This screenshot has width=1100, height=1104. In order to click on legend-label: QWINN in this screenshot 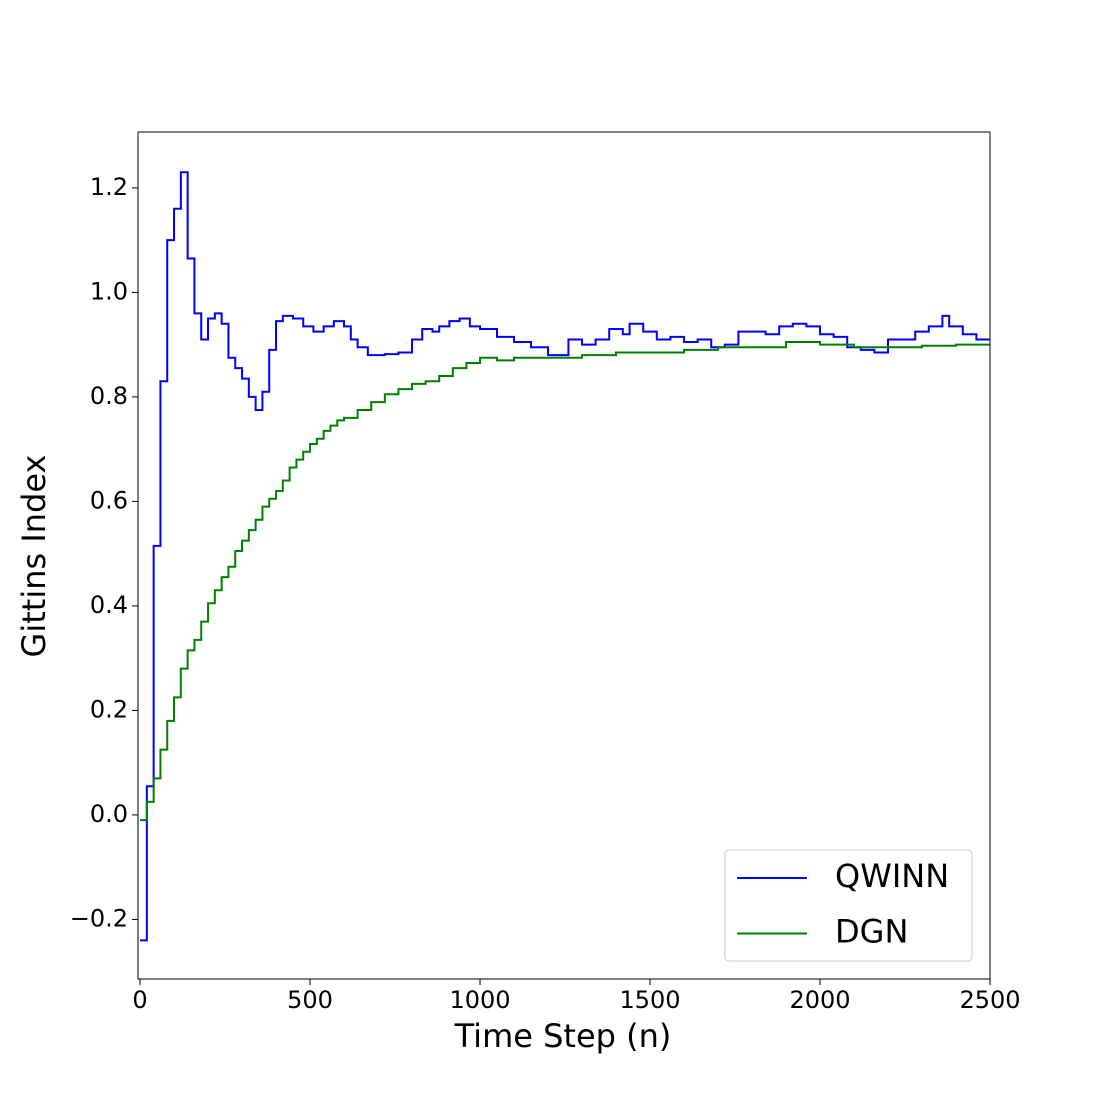, I will do `click(892, 876)`.